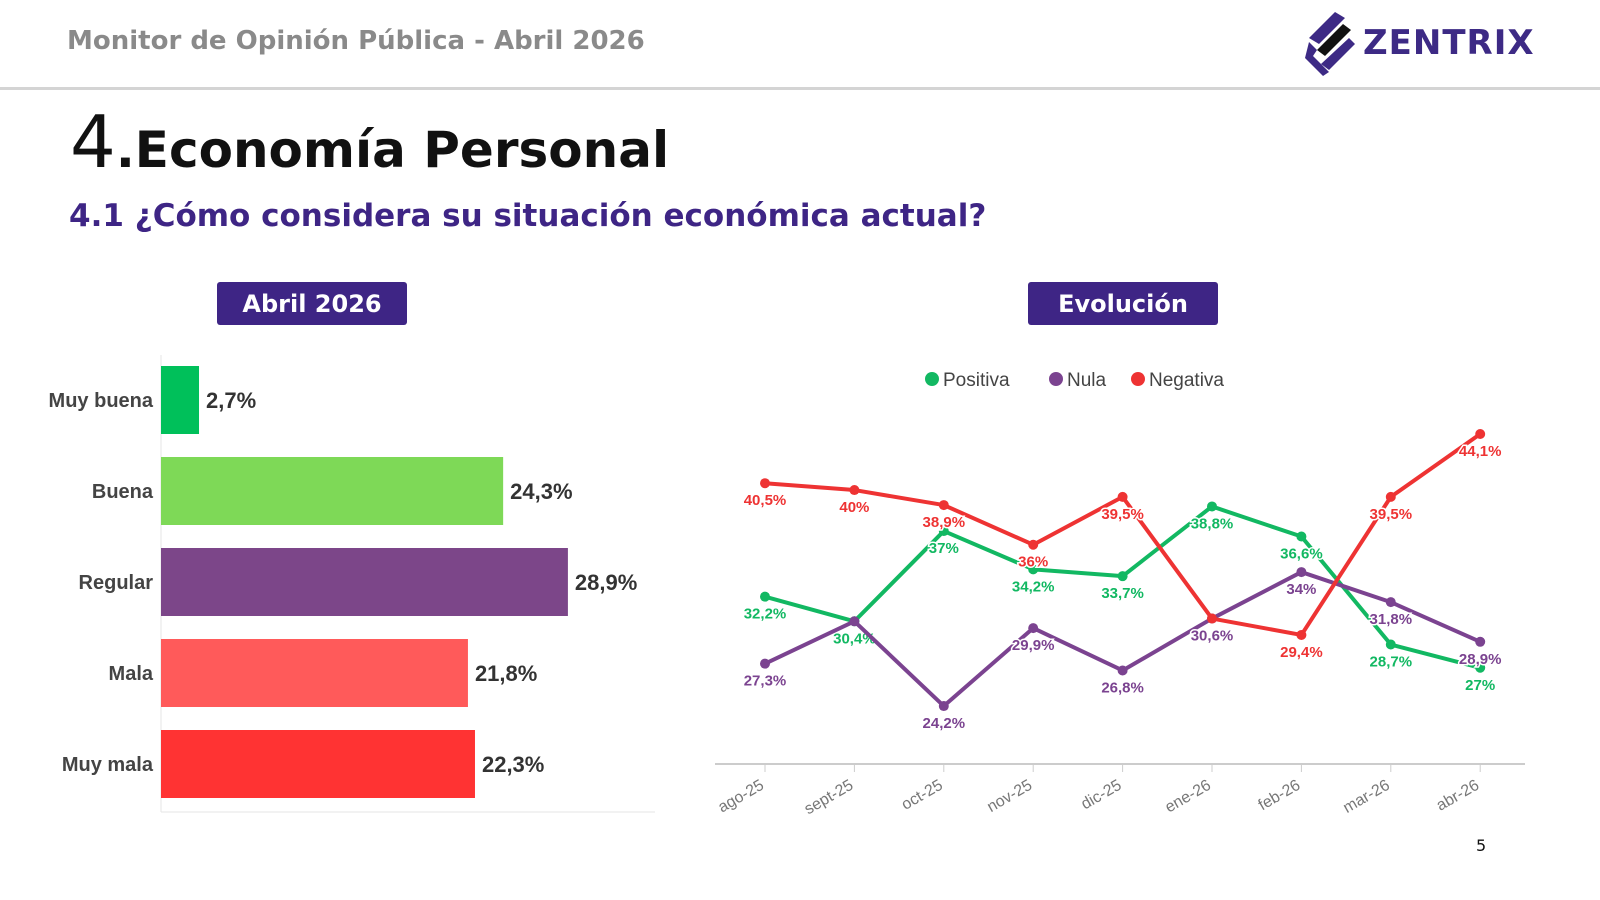 This screenshot has width=1600, height=900. What do you see at coordinates (765, 614) in the screenshot?
I see `data-label: 32,2%` at bounding box center [765, 614].